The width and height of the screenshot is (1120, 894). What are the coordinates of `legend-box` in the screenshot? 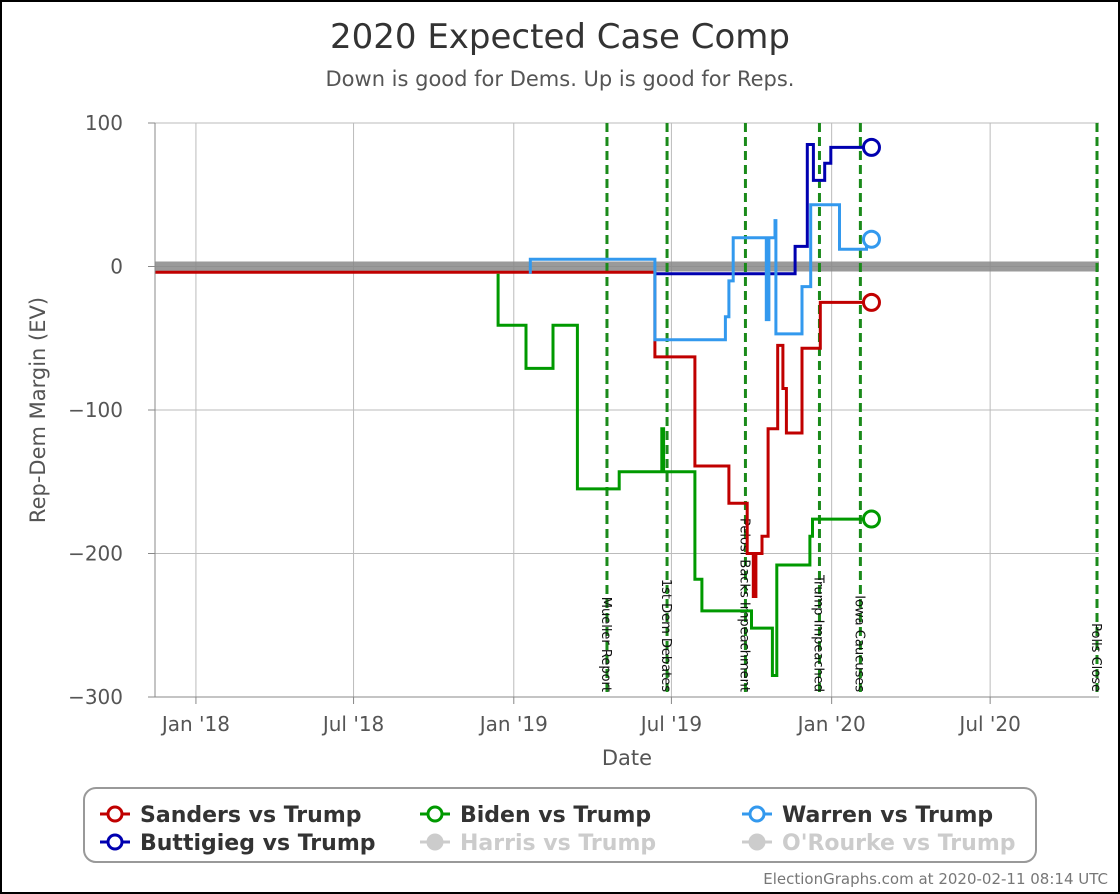 It's located at (560, 825).